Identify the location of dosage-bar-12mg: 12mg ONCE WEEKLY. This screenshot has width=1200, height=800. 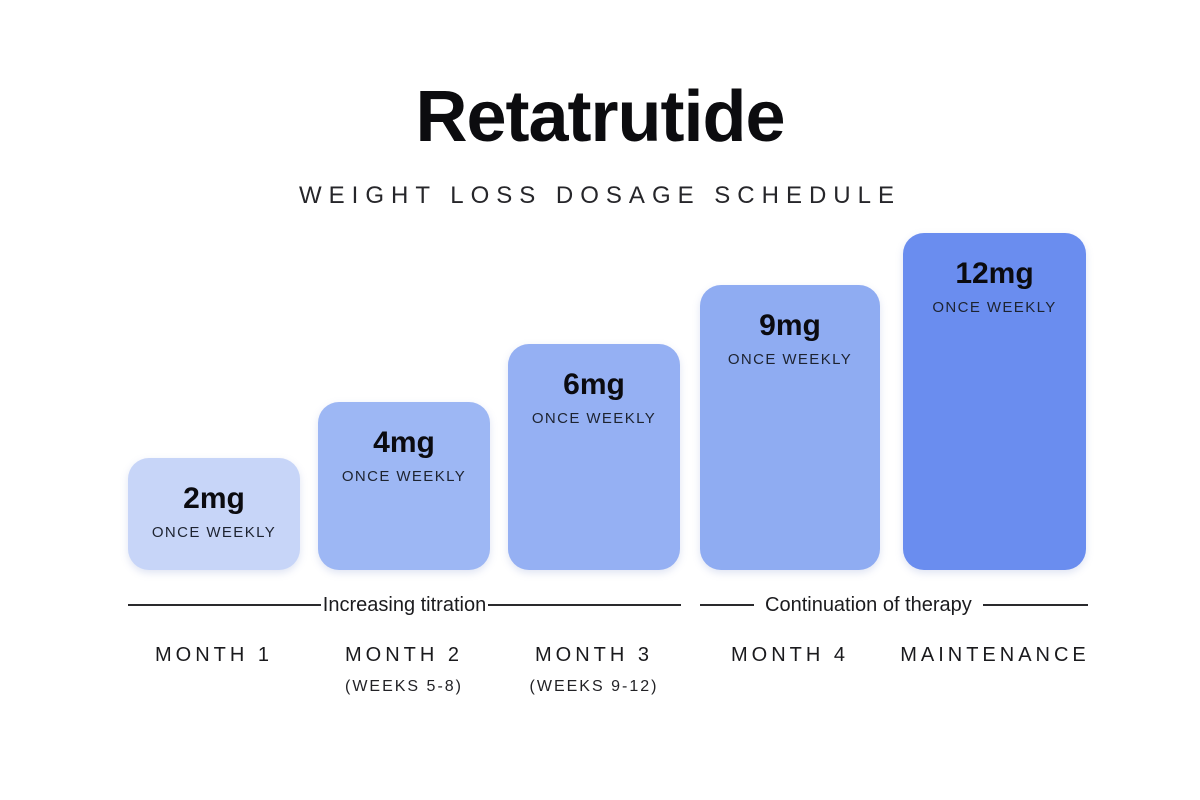
(994, 401).